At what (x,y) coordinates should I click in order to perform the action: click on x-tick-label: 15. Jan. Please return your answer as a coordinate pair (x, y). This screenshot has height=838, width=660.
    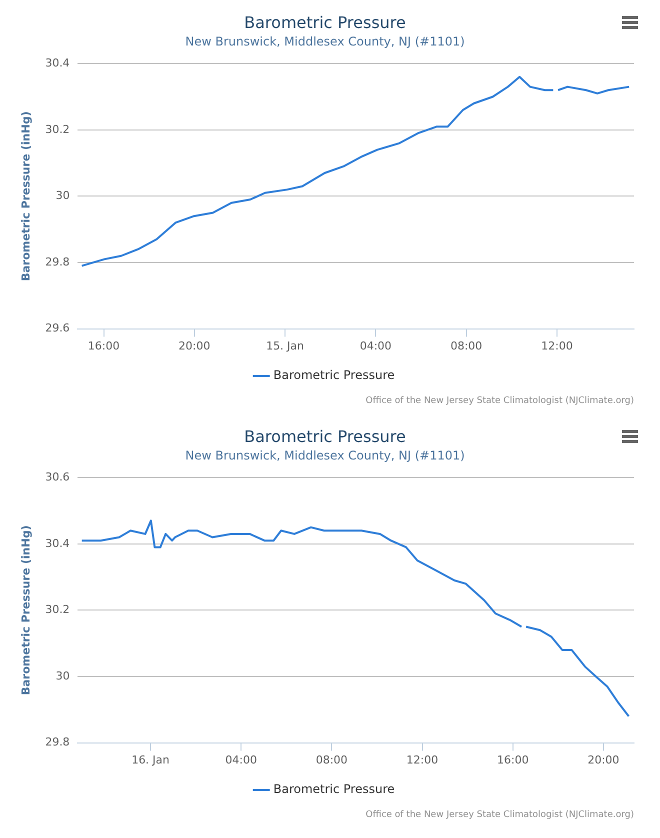
    Looking at the image, I should click on (285, 345).